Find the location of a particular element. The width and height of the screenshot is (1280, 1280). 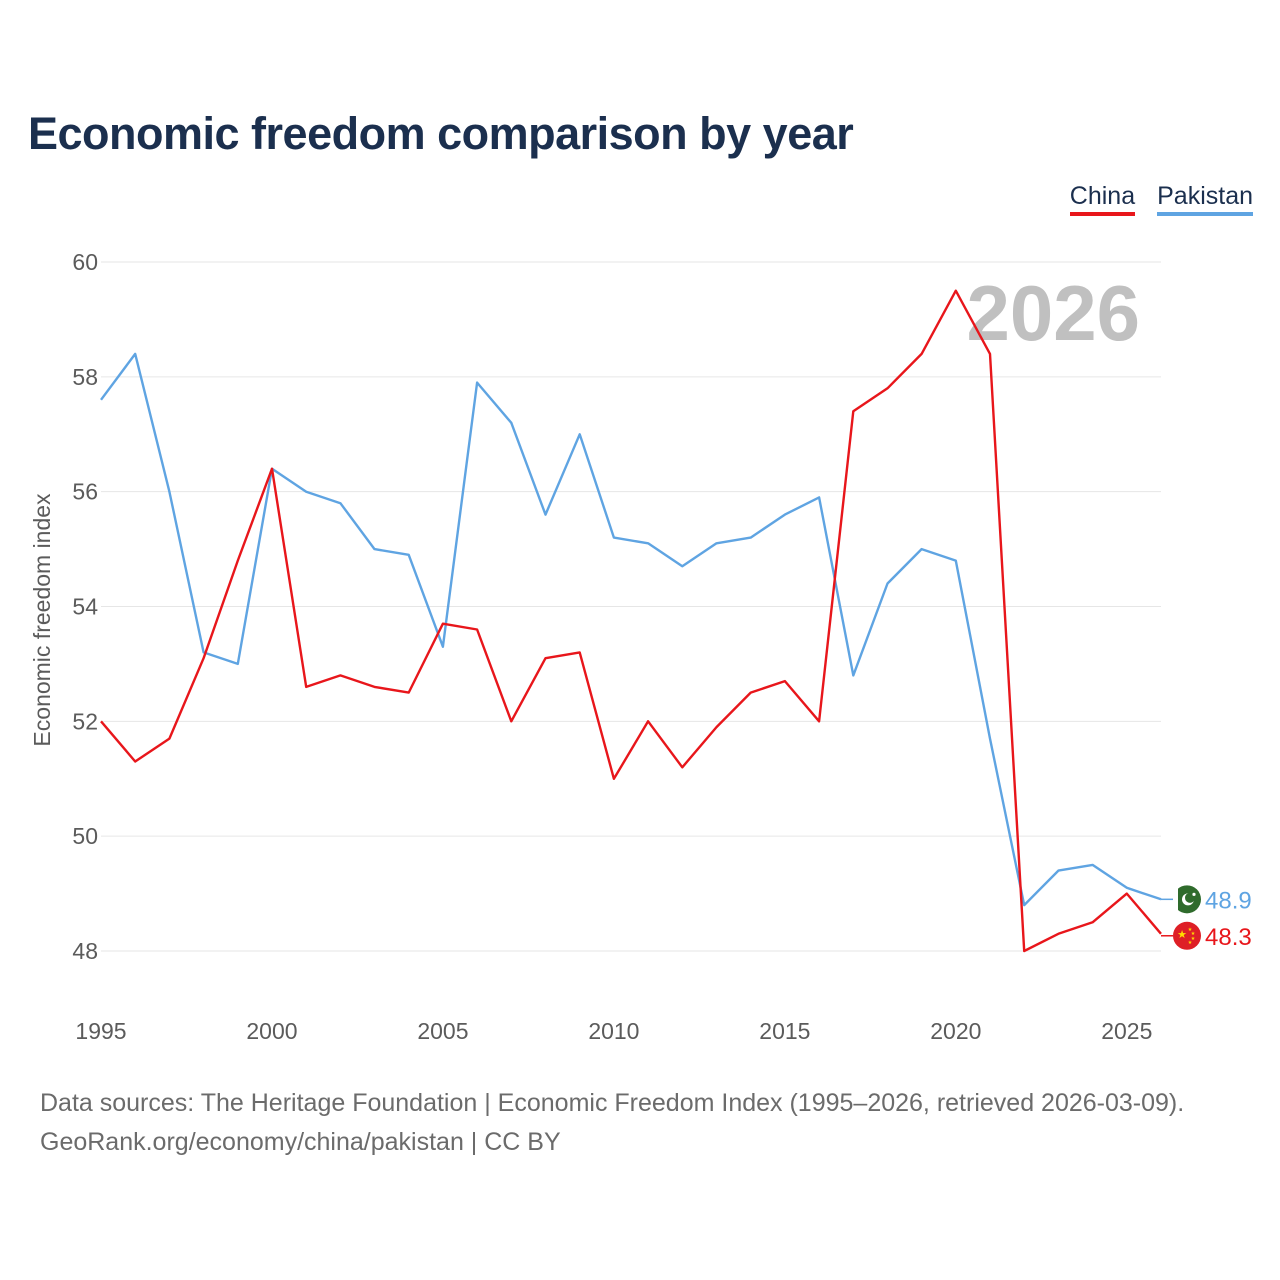

y-tick-label-50: 50 is located at coordinates (85, 836).